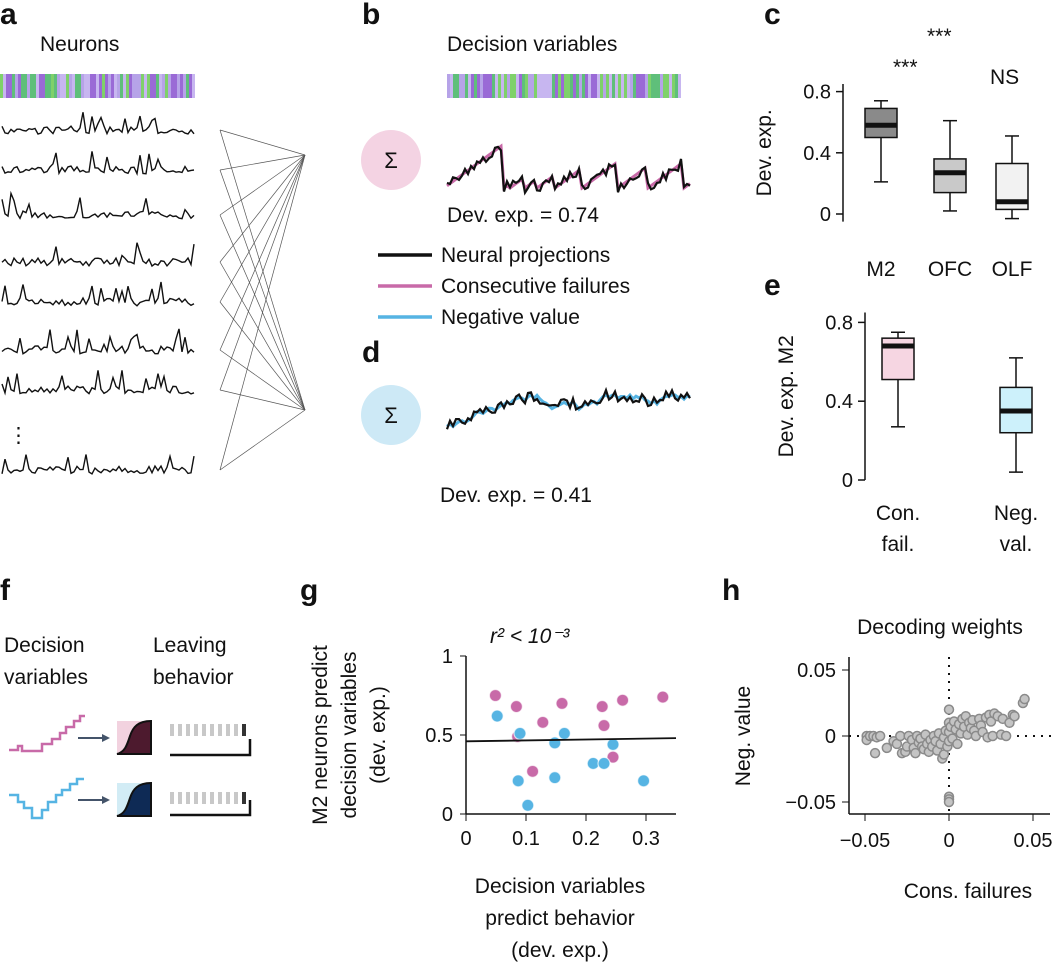  What do you see at coordinates (530, 636) in the screenshot?
I see `r2-annotation: r² < 10⁻³` at bounding box center [530, 636].